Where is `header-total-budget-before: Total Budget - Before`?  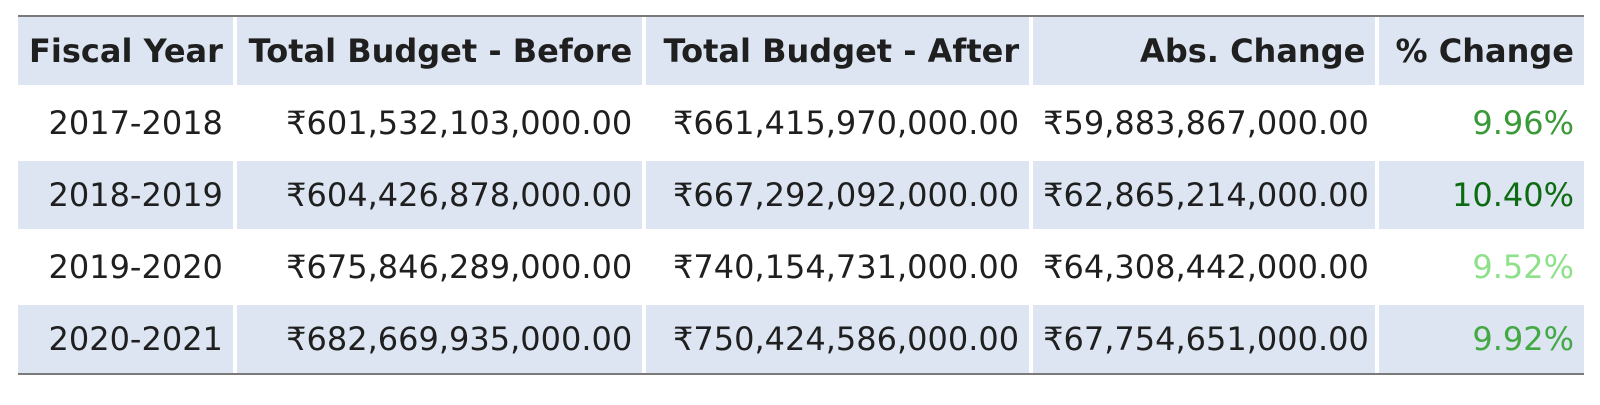 header-total-budget-before: Total Budget - Before is located at coordinates (441, 53).